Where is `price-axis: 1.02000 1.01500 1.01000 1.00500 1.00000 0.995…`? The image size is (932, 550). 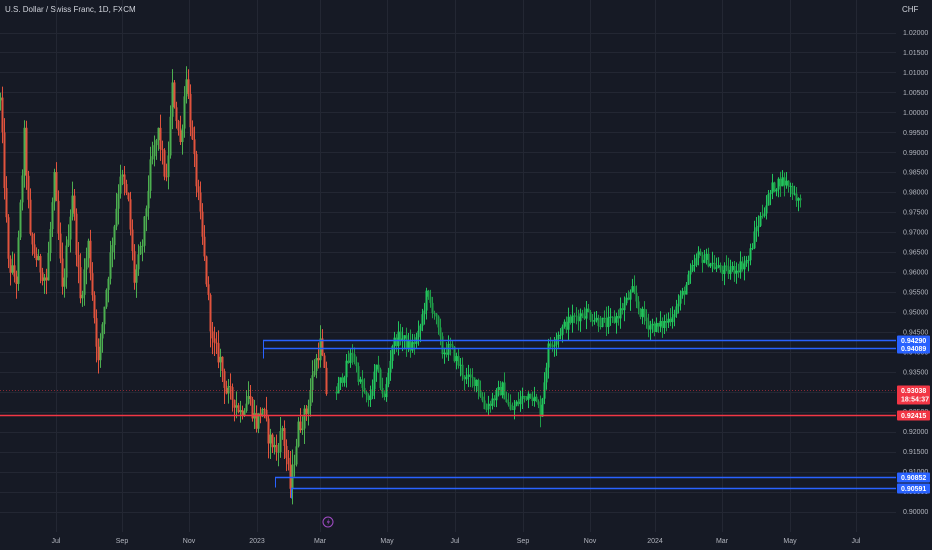 price-axis: 1.02000 1.01500 1.01000 1.00500 1.00000 0.995… is located at coordinates (915, 273).